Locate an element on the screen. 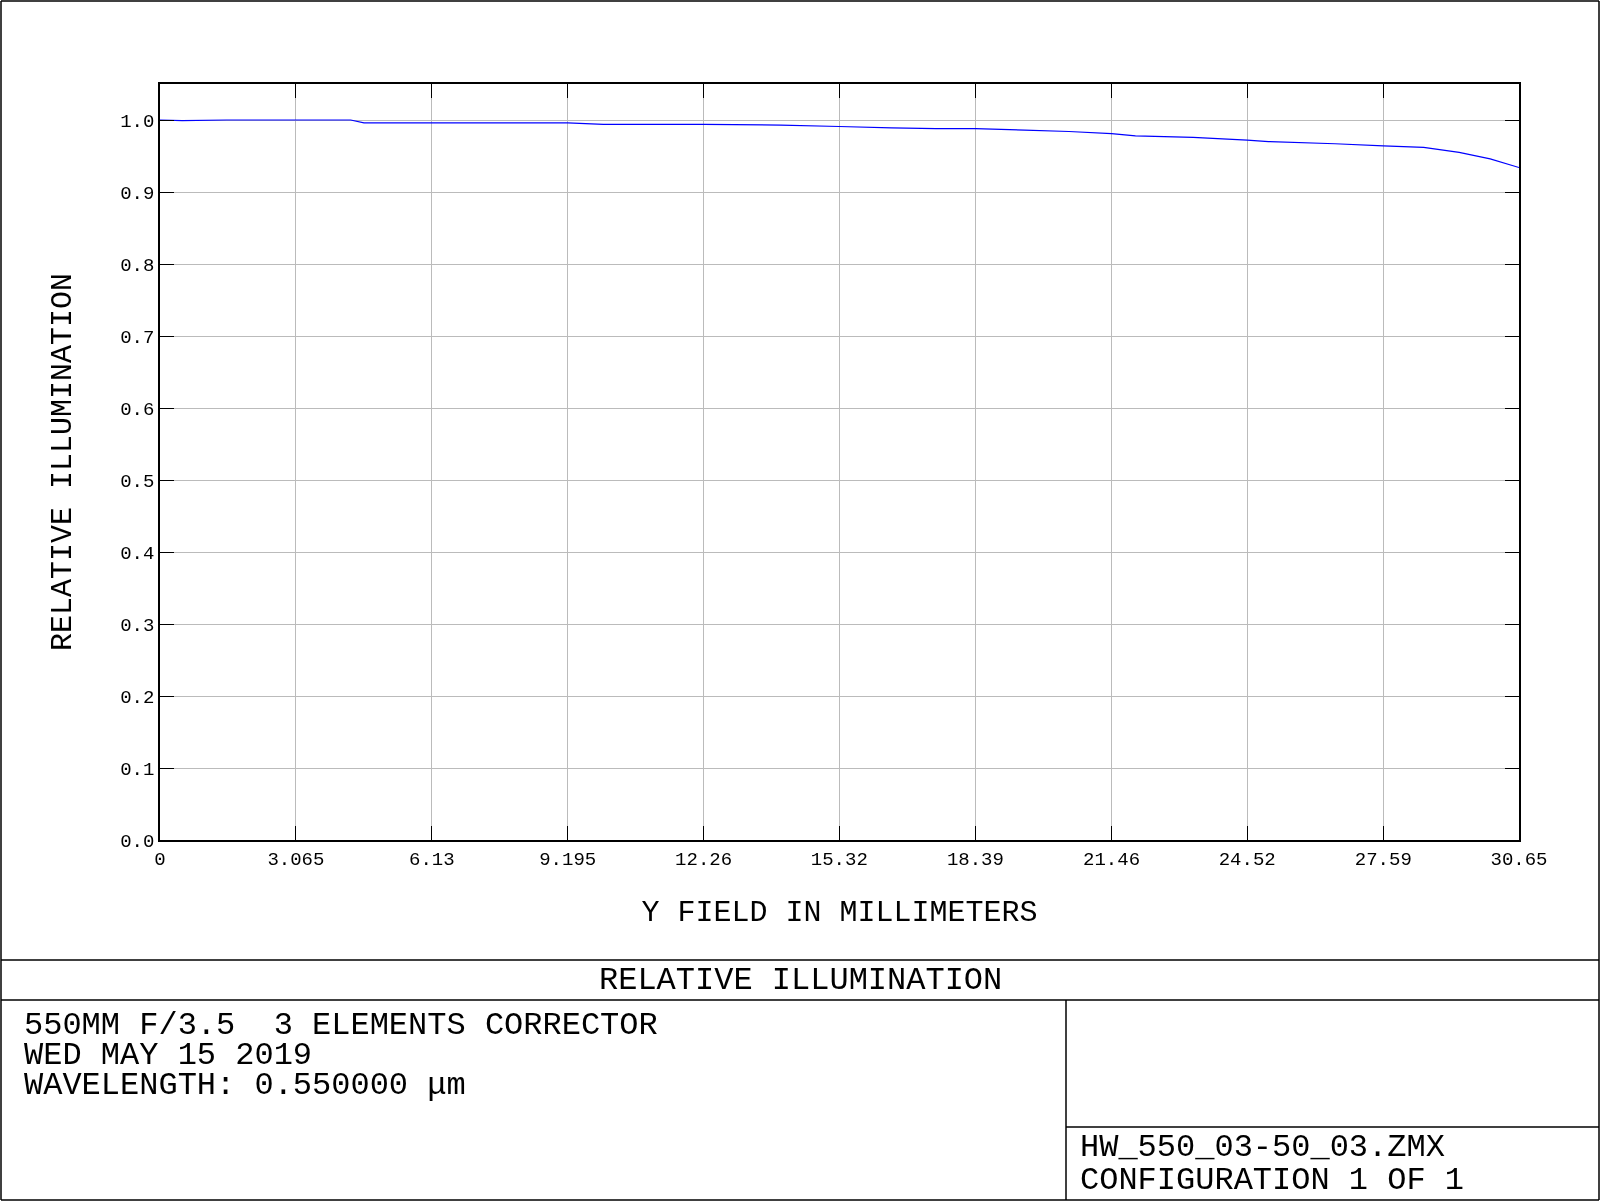 This screenshot has width=1600, height=1201. y-axis-title: RELATIVE ILLUMINATION is located at coordinates (62, 462).